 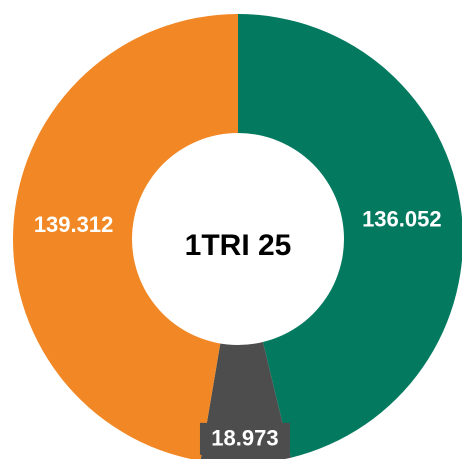 I want to click on chart-title: 1TRI 25, so click(x=238, y=245).